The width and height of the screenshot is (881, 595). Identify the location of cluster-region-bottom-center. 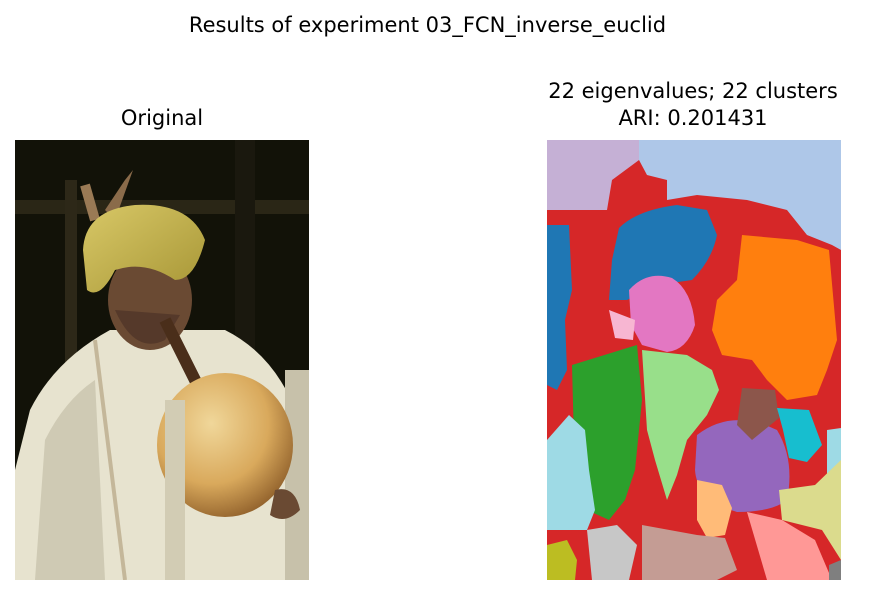
(689, 552).